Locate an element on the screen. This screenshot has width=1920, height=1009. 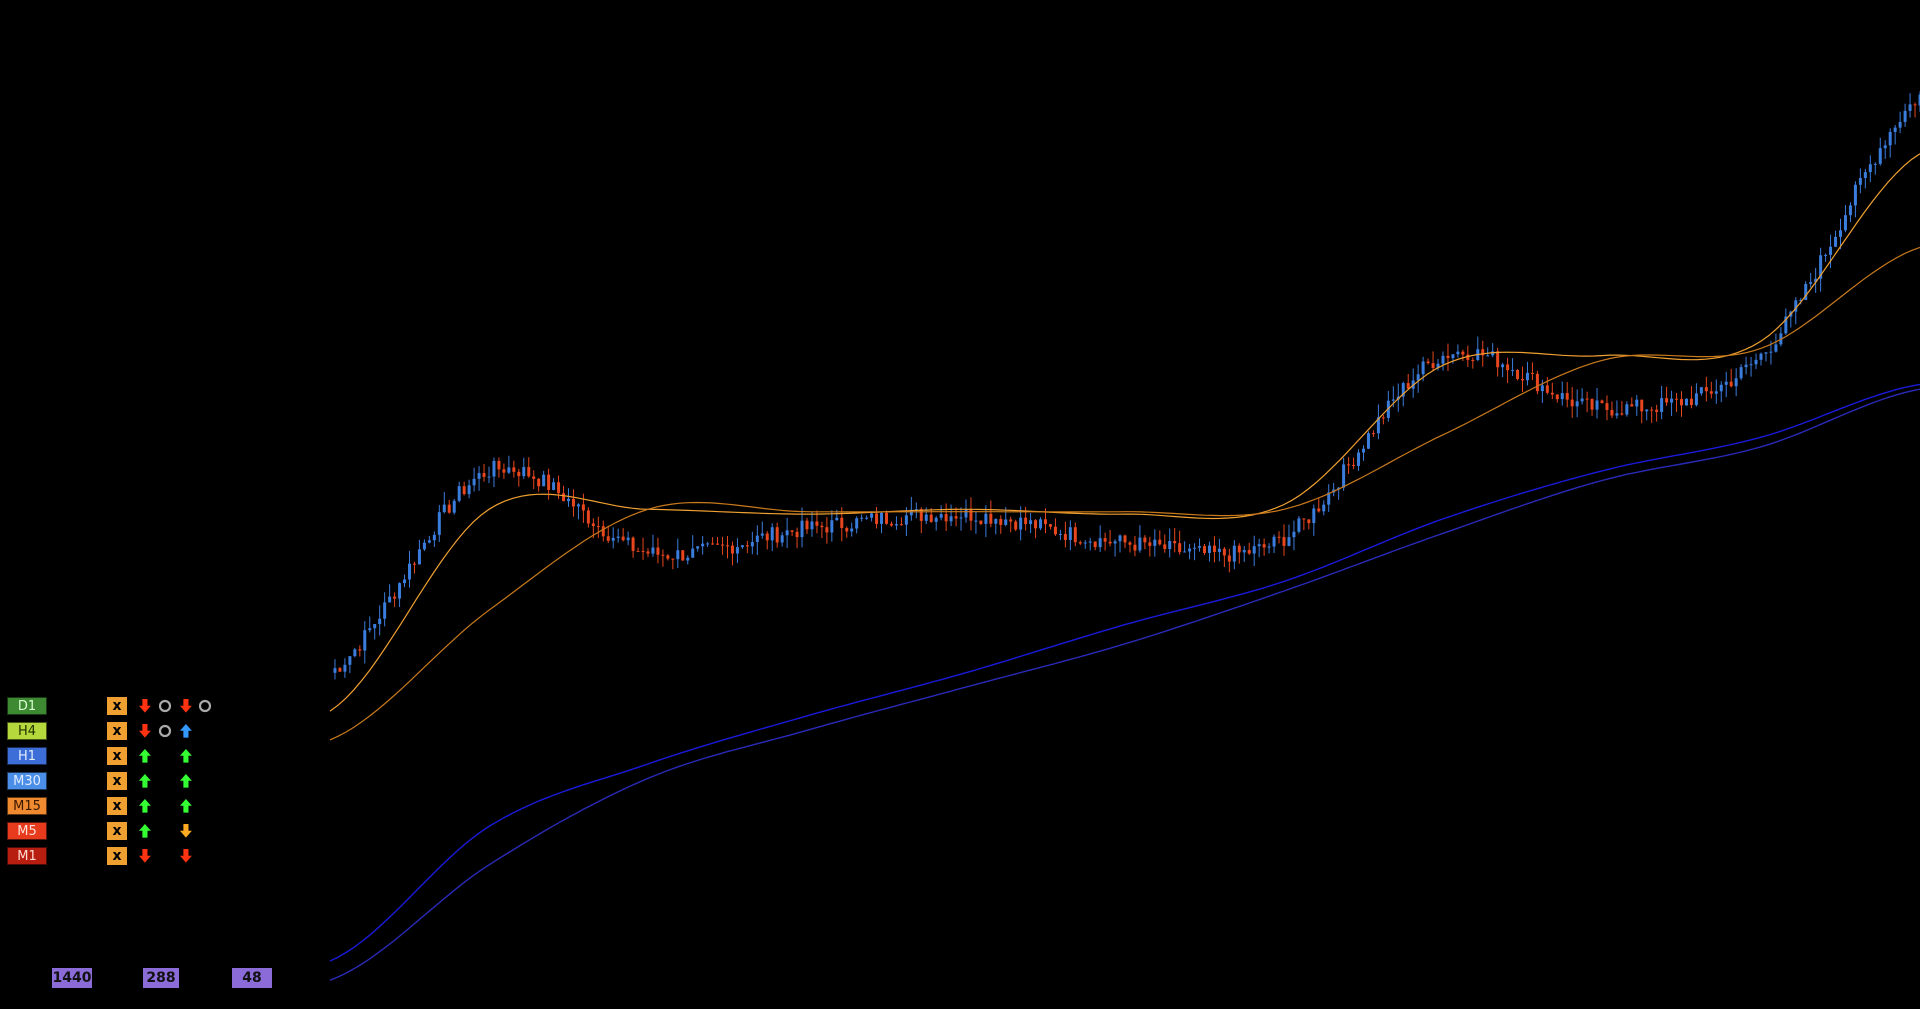
arrow-down-icon is located at coordinates (186, 831).